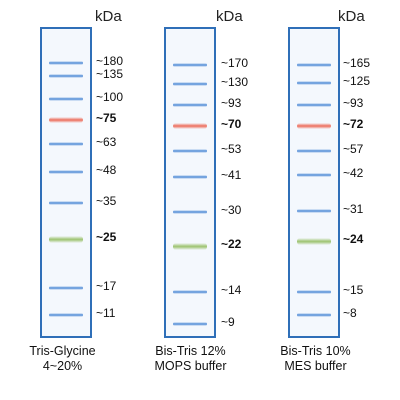  Describe the element at coordinates (106, 313) in the screenshot. I see `molecular-weight-label: ~11` at that location.